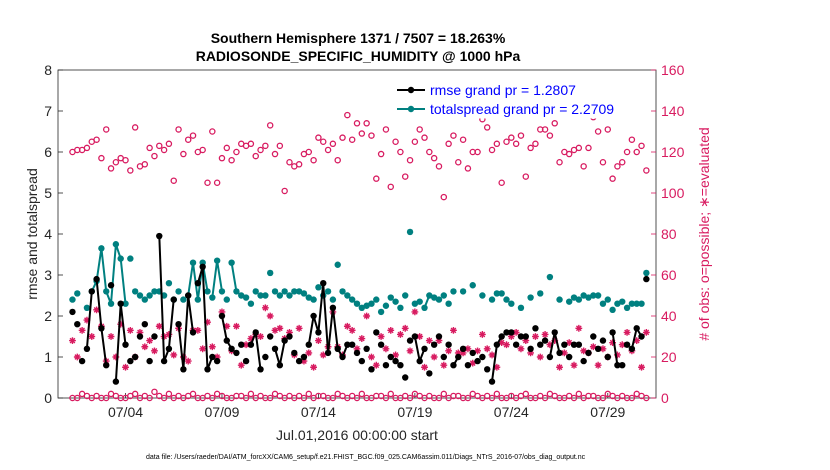 The width and height of the screenshot is (830, 470). I want to click on y-right-tick-label: 40, so click(669, 316).